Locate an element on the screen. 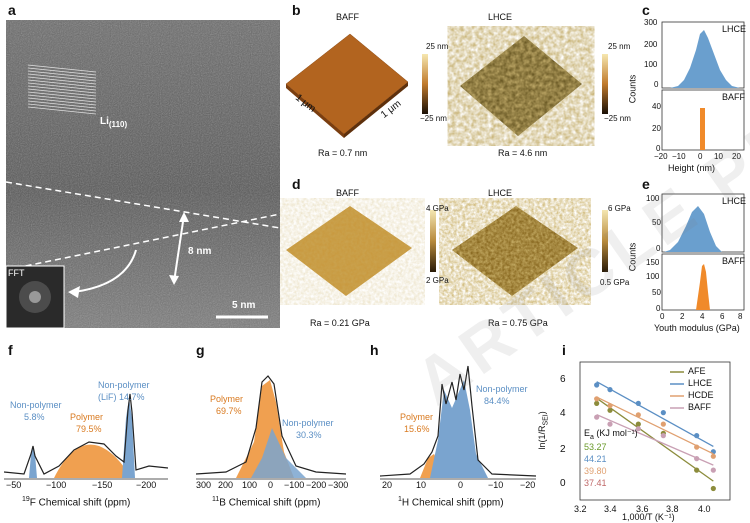 This screenshot has height=523, width=750. b-right-scale-top: 25 nm is located at coordinates (619, 46).